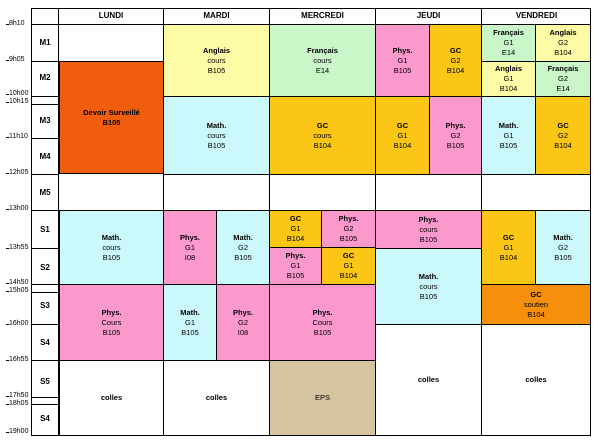 This screenshot has width=600, height=448. What do you see at coordinates (17, 282) in the screenshot?
I see `time-label: 14h50` at bounding box center [17, 282].